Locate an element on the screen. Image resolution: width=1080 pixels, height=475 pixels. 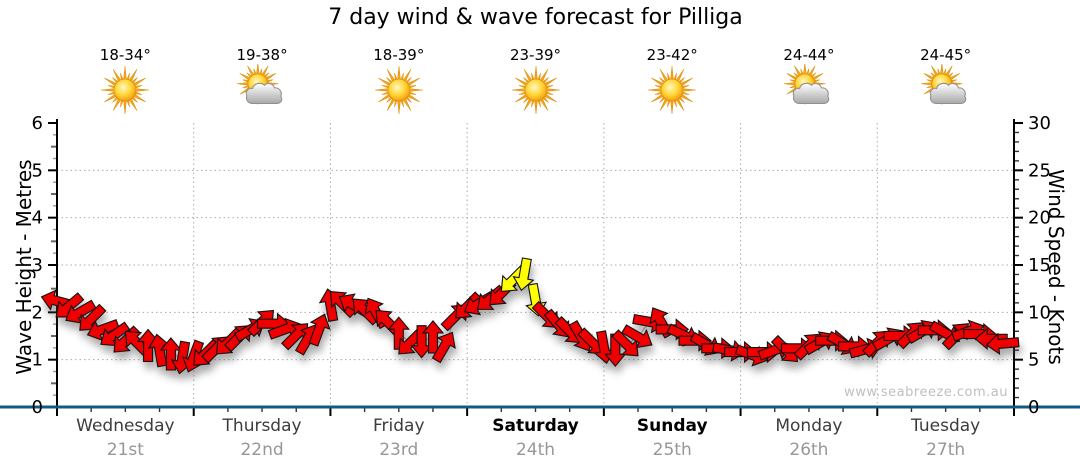
day-date: 23rd is located at coordinates (399, 450).